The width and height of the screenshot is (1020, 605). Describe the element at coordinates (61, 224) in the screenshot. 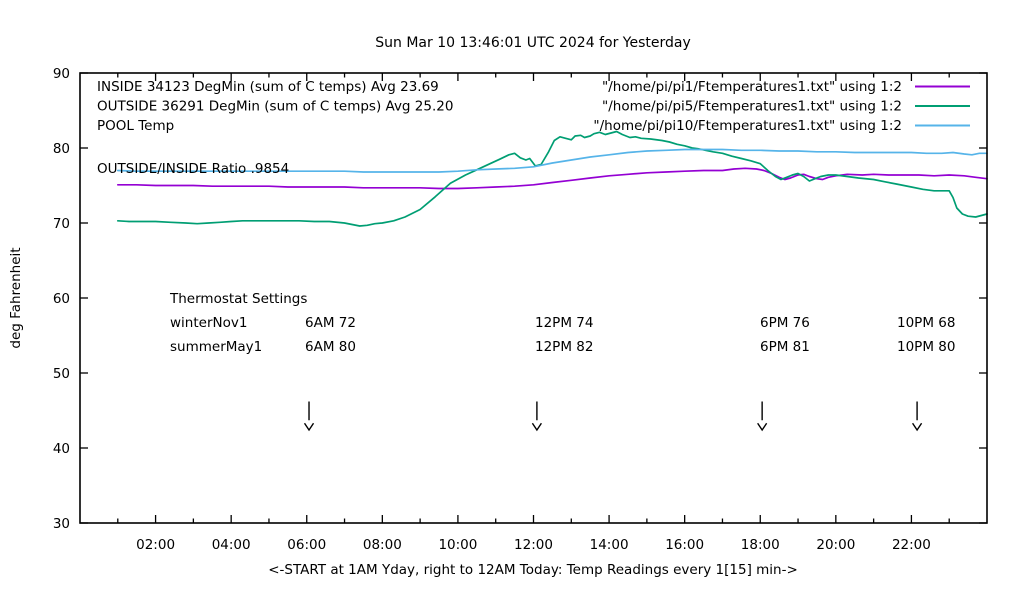

I see `y-tick-label: 70` at that location.